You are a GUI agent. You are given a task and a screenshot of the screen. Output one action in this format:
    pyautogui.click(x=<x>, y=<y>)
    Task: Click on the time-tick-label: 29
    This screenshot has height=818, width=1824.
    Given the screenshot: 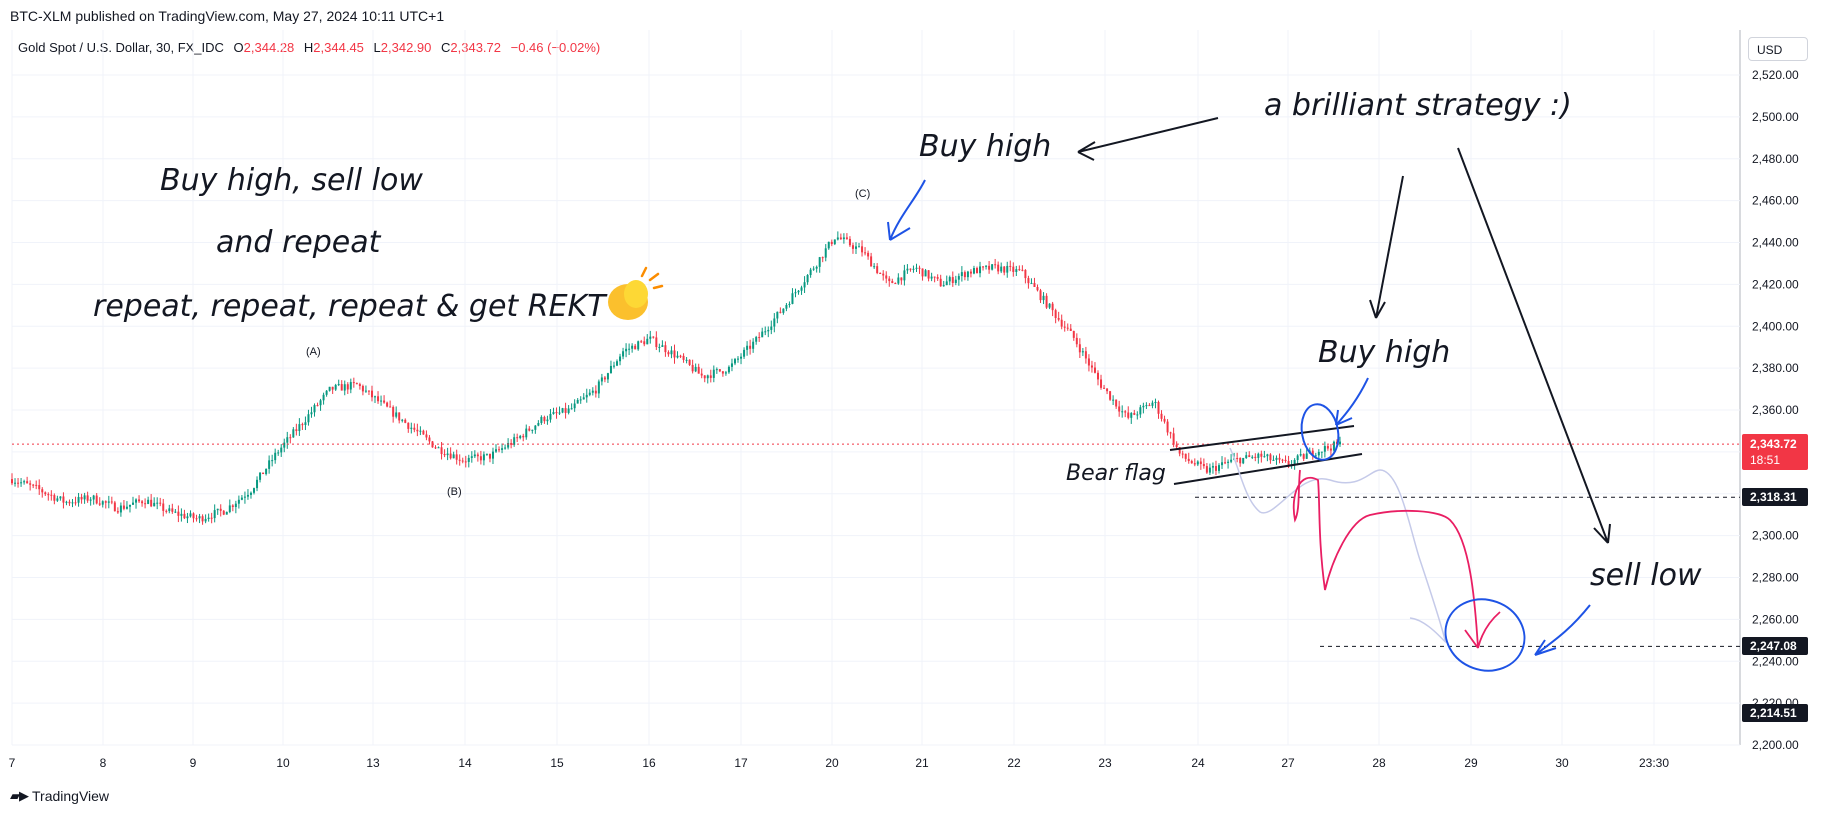 What is the action you would take?
    pyautogui.click(x=1471, y=763)
    